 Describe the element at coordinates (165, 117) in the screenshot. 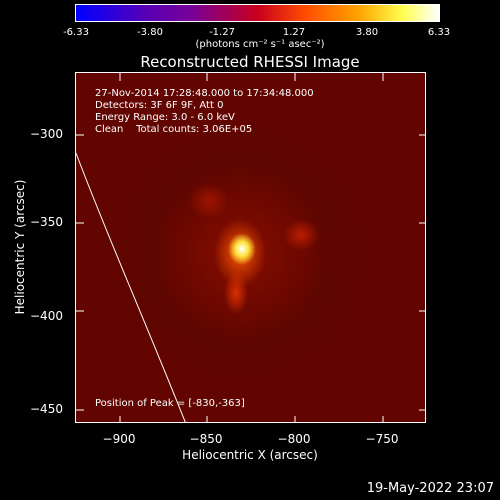

I see `energy-range-text: Energy Range: 3.0 - 6.0 keV` at that location.